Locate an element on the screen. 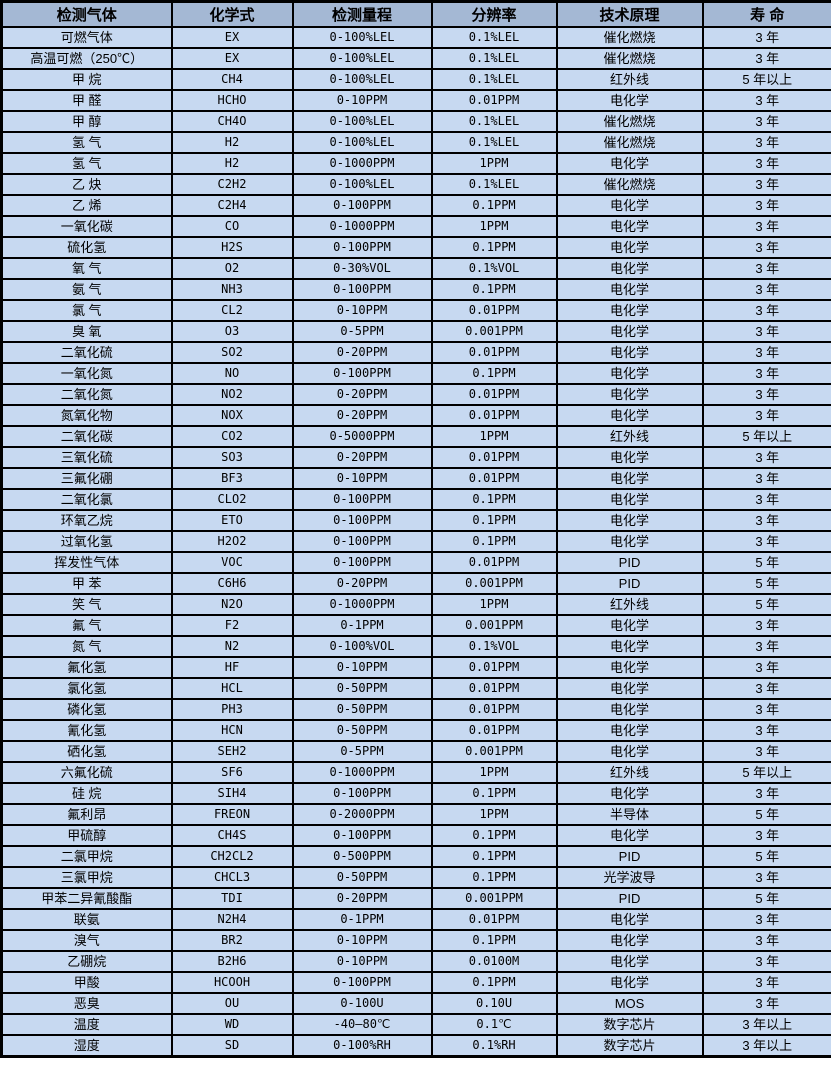 This screenshot has width=831, height=1075. table-row: 甲 烷 CH4 0-100%LEL 0.1%LEL 红外线 5 年以上 is located at coordinates (415, 79).